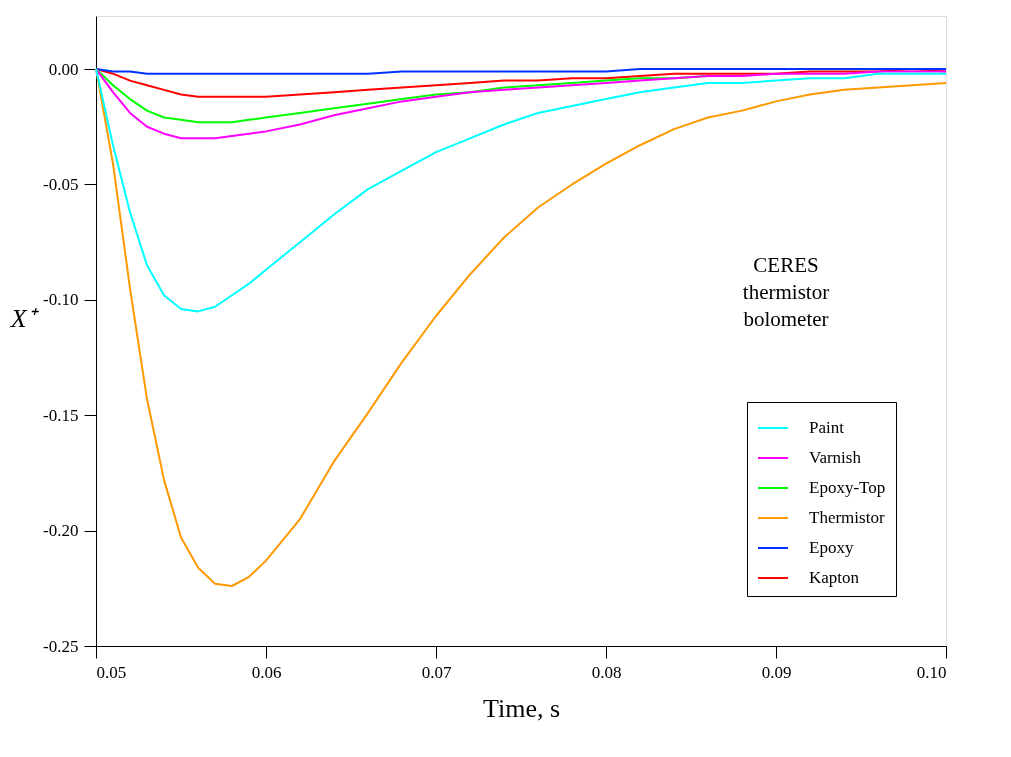 The image size is (1011, 757). I want to click on y-tick-label: -0.05, so click(61, 184).